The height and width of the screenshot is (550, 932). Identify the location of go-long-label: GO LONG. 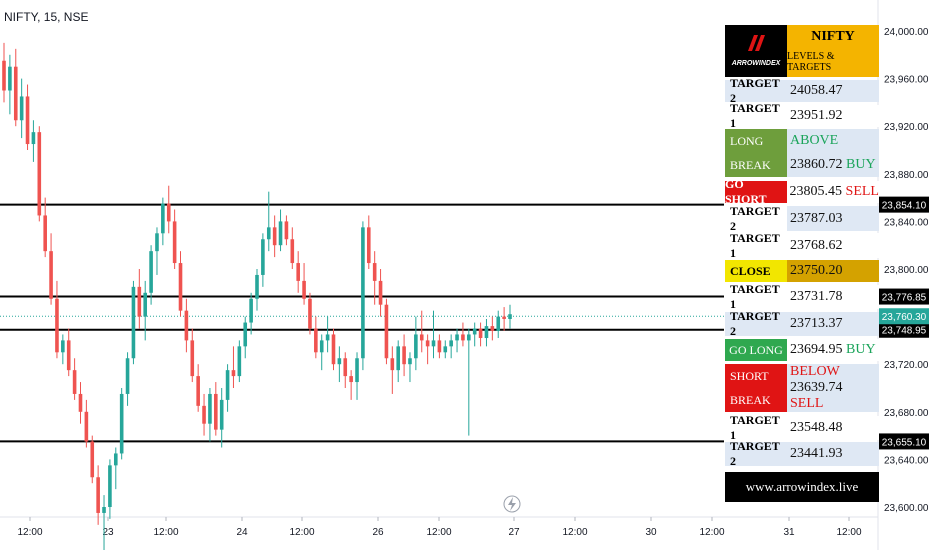
(756, 350).